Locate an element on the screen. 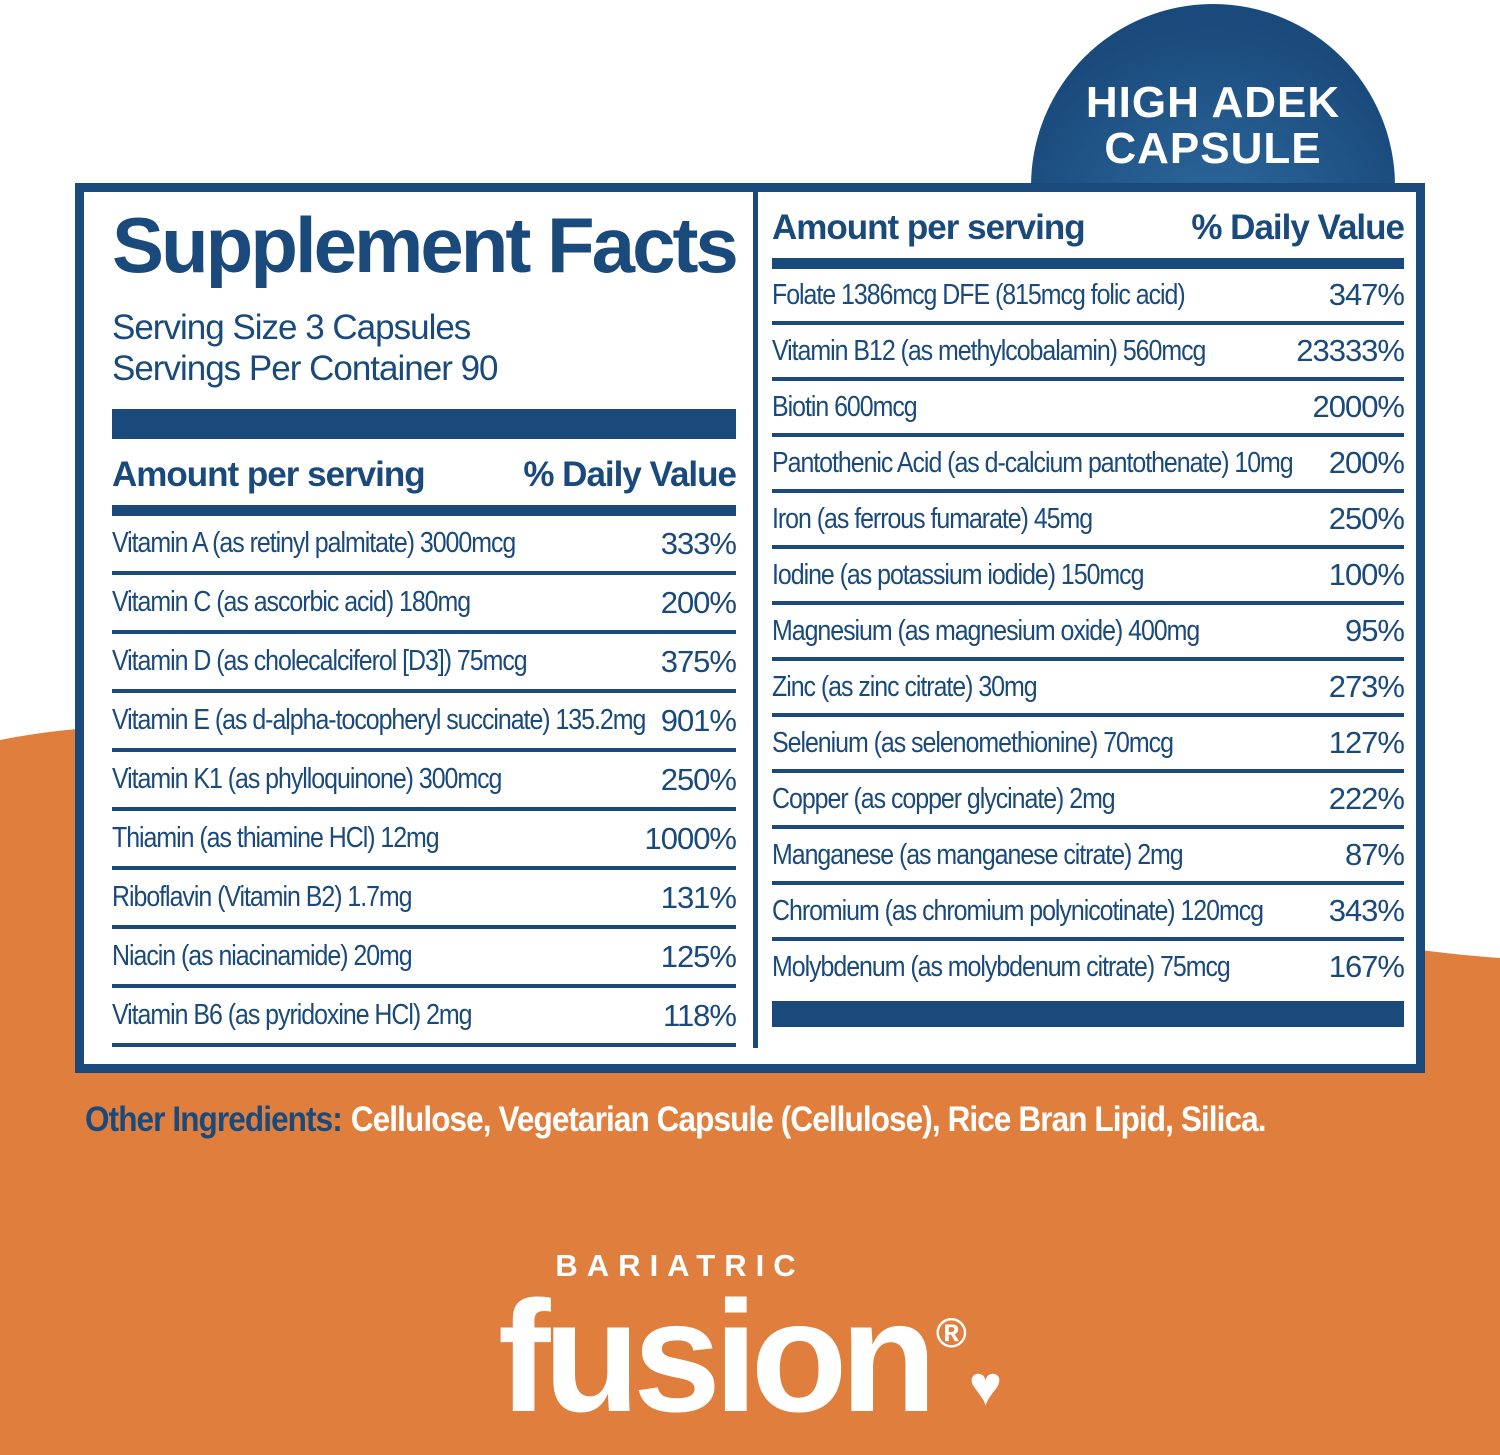 This screenshot has height=1455, width=1500. nutrient-daily-value: 23333% is located at coordinates (1350, 350).